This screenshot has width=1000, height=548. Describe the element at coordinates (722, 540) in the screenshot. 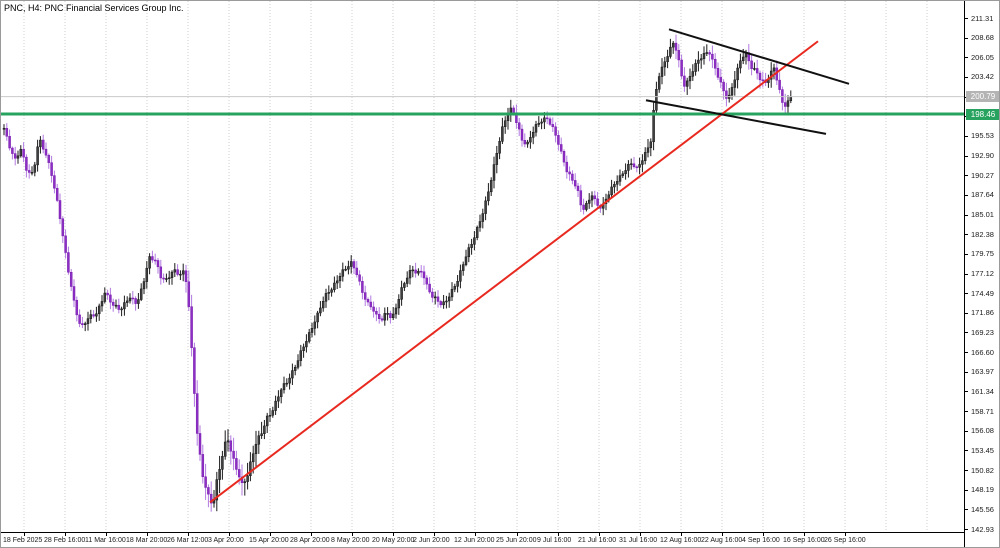

I see `time-axis-label: 22 Aug 16:00` at that location.